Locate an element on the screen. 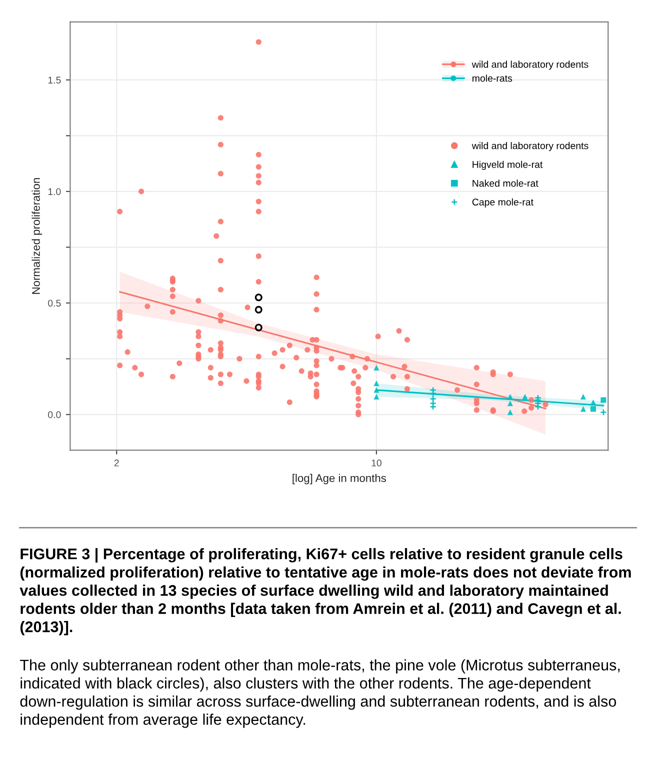  text: The only subterranean rodent other than mole-rats, the pine vole (Microtus subterraneus, indicated with black circles), also clusters with the other rodents. The age-dependent down-regulation is similar across surface-dwelling and subterranean rodents, and is also independent from average life expectancy. is located at coordinates (320, 693).